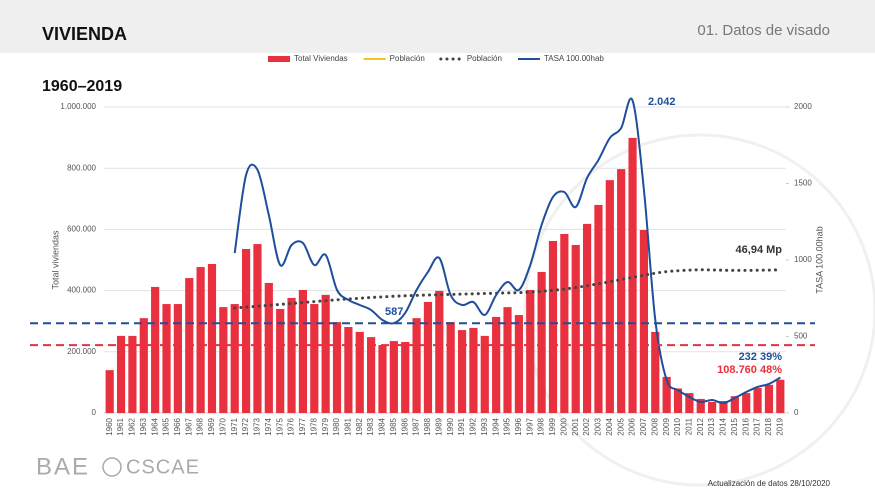 The width and height of the screenshot is (875, 500). I want to click on header-section: 01. Datos de visado, so click(763, 30).